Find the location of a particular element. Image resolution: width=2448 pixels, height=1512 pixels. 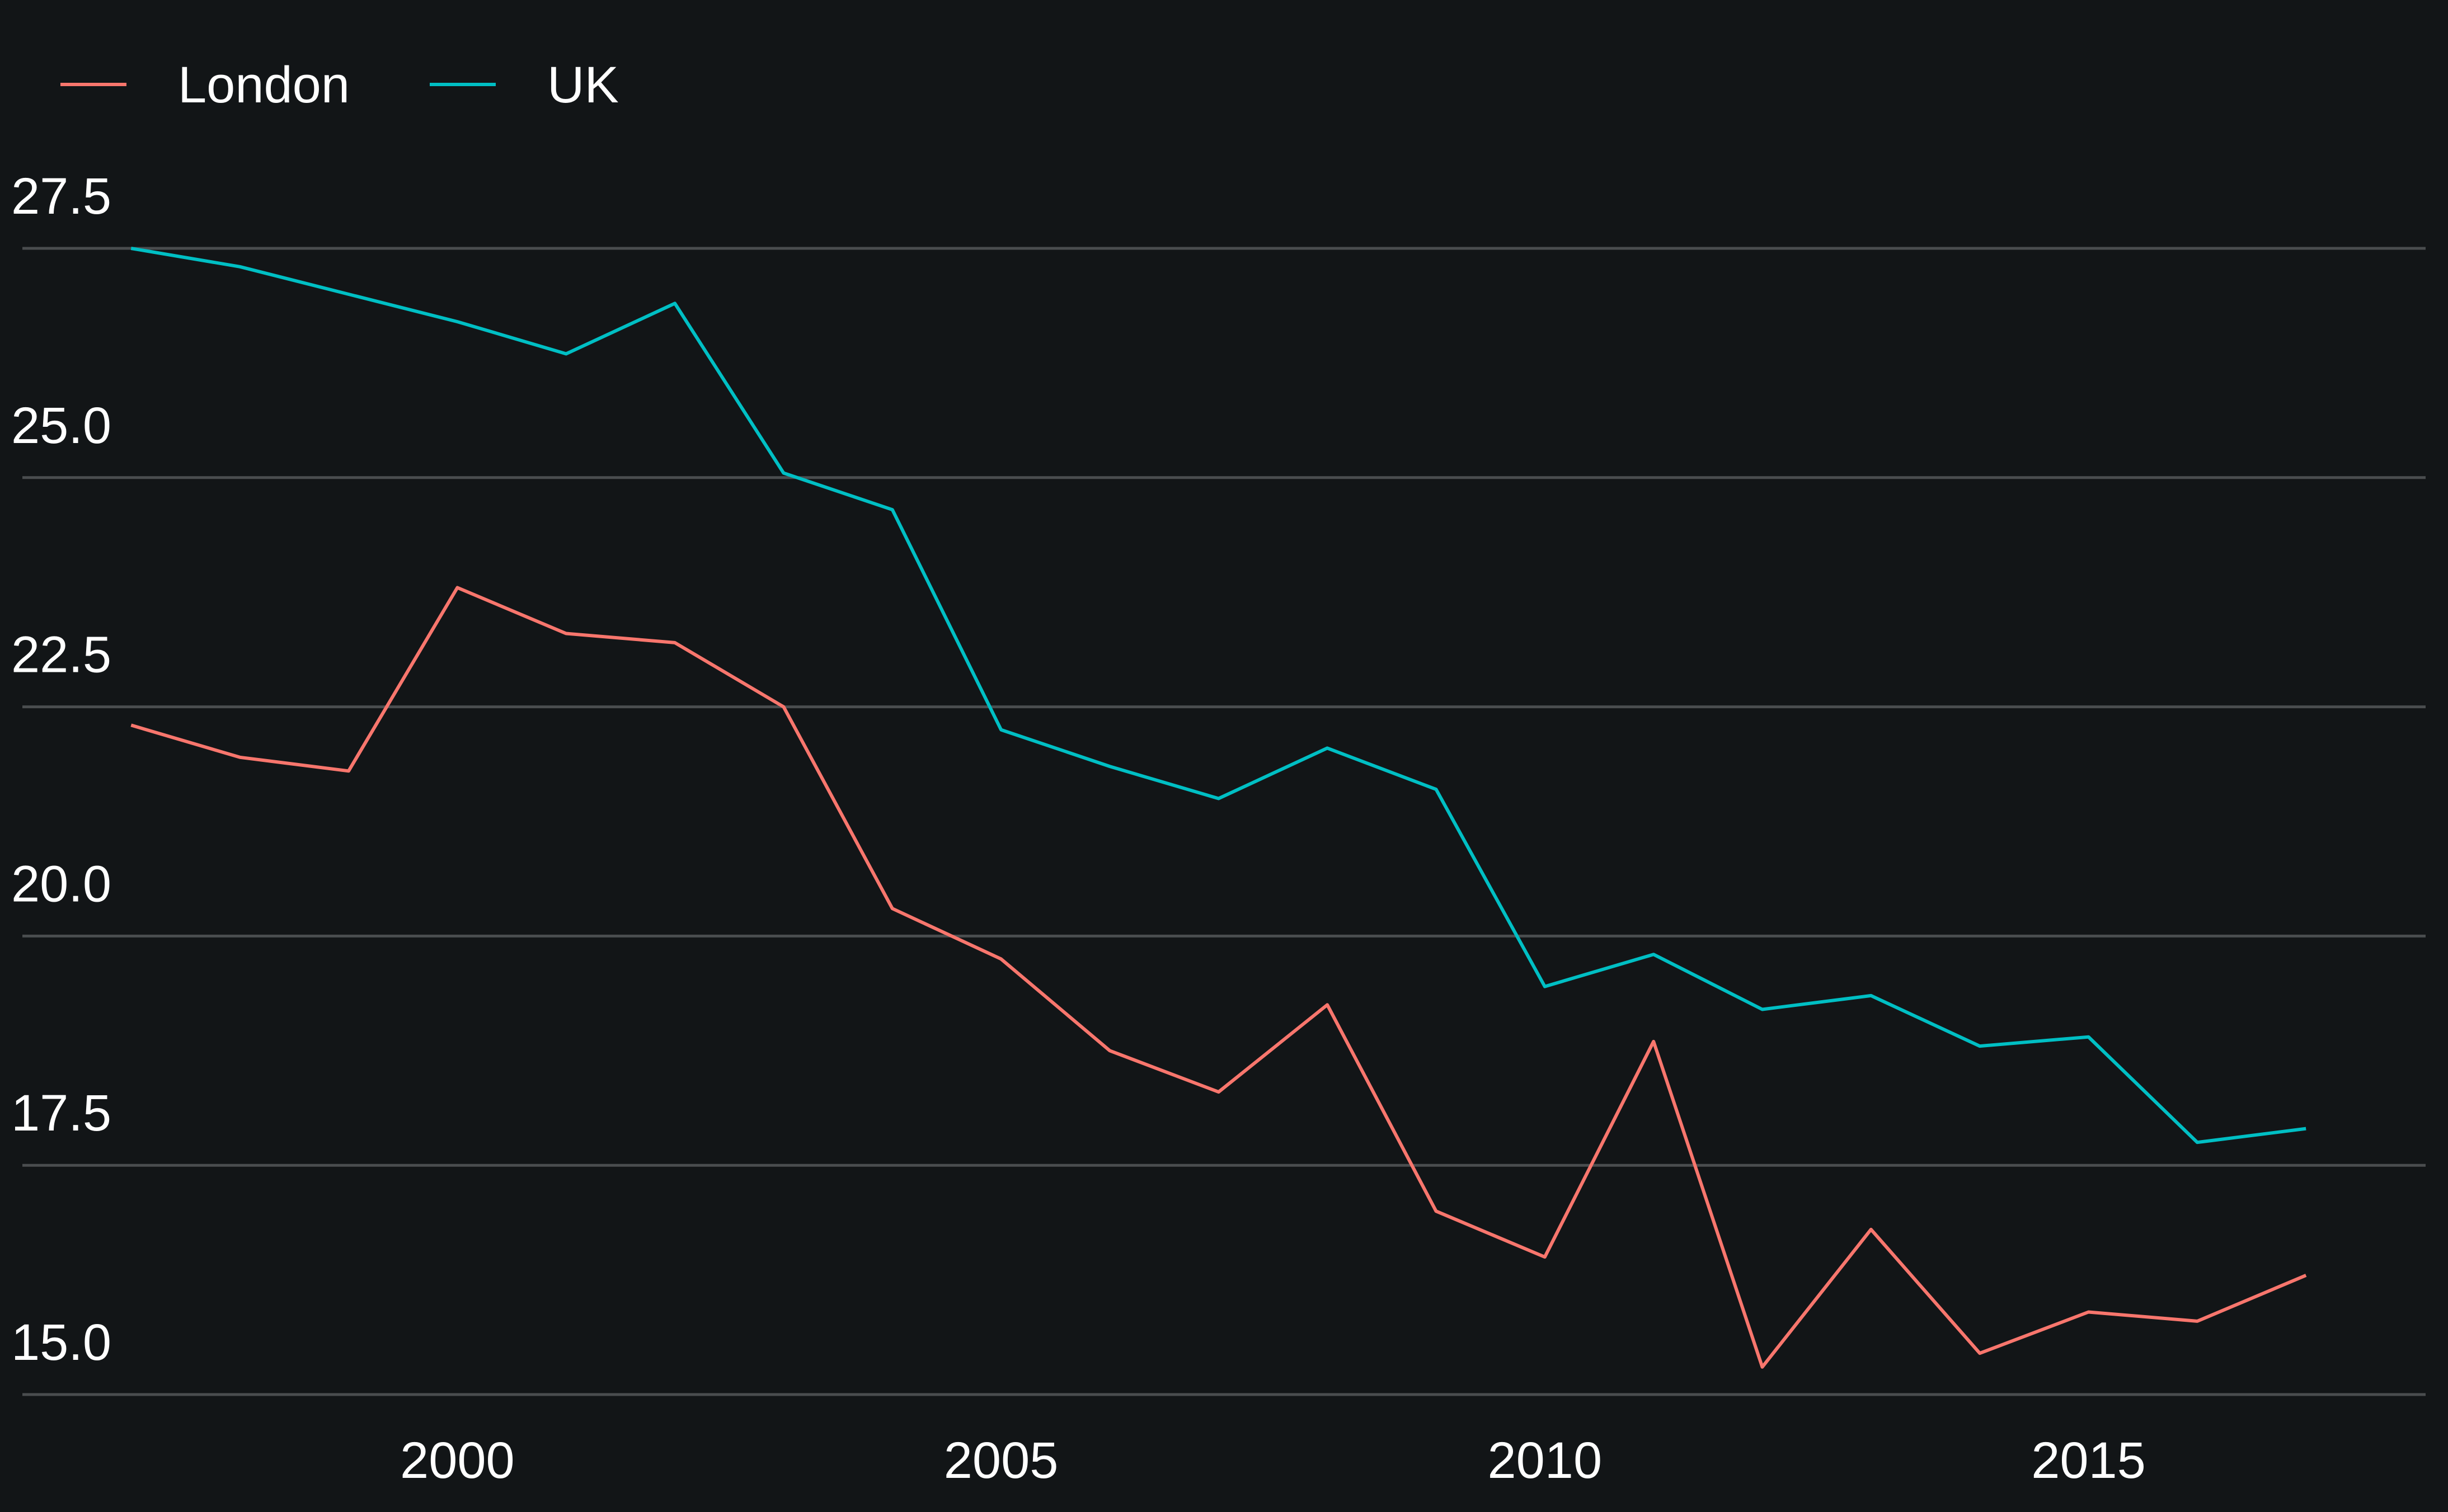

legend-label-london: London is located at coordinates (264, 85).